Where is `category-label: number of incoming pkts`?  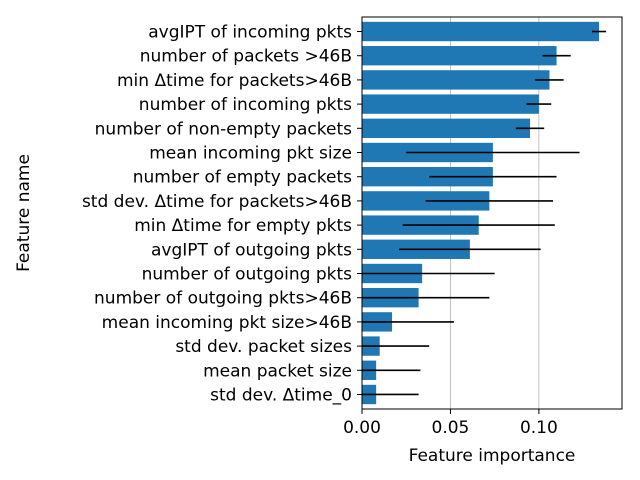
category-label: number of incoming pkts is located at coordinates (245, 105).